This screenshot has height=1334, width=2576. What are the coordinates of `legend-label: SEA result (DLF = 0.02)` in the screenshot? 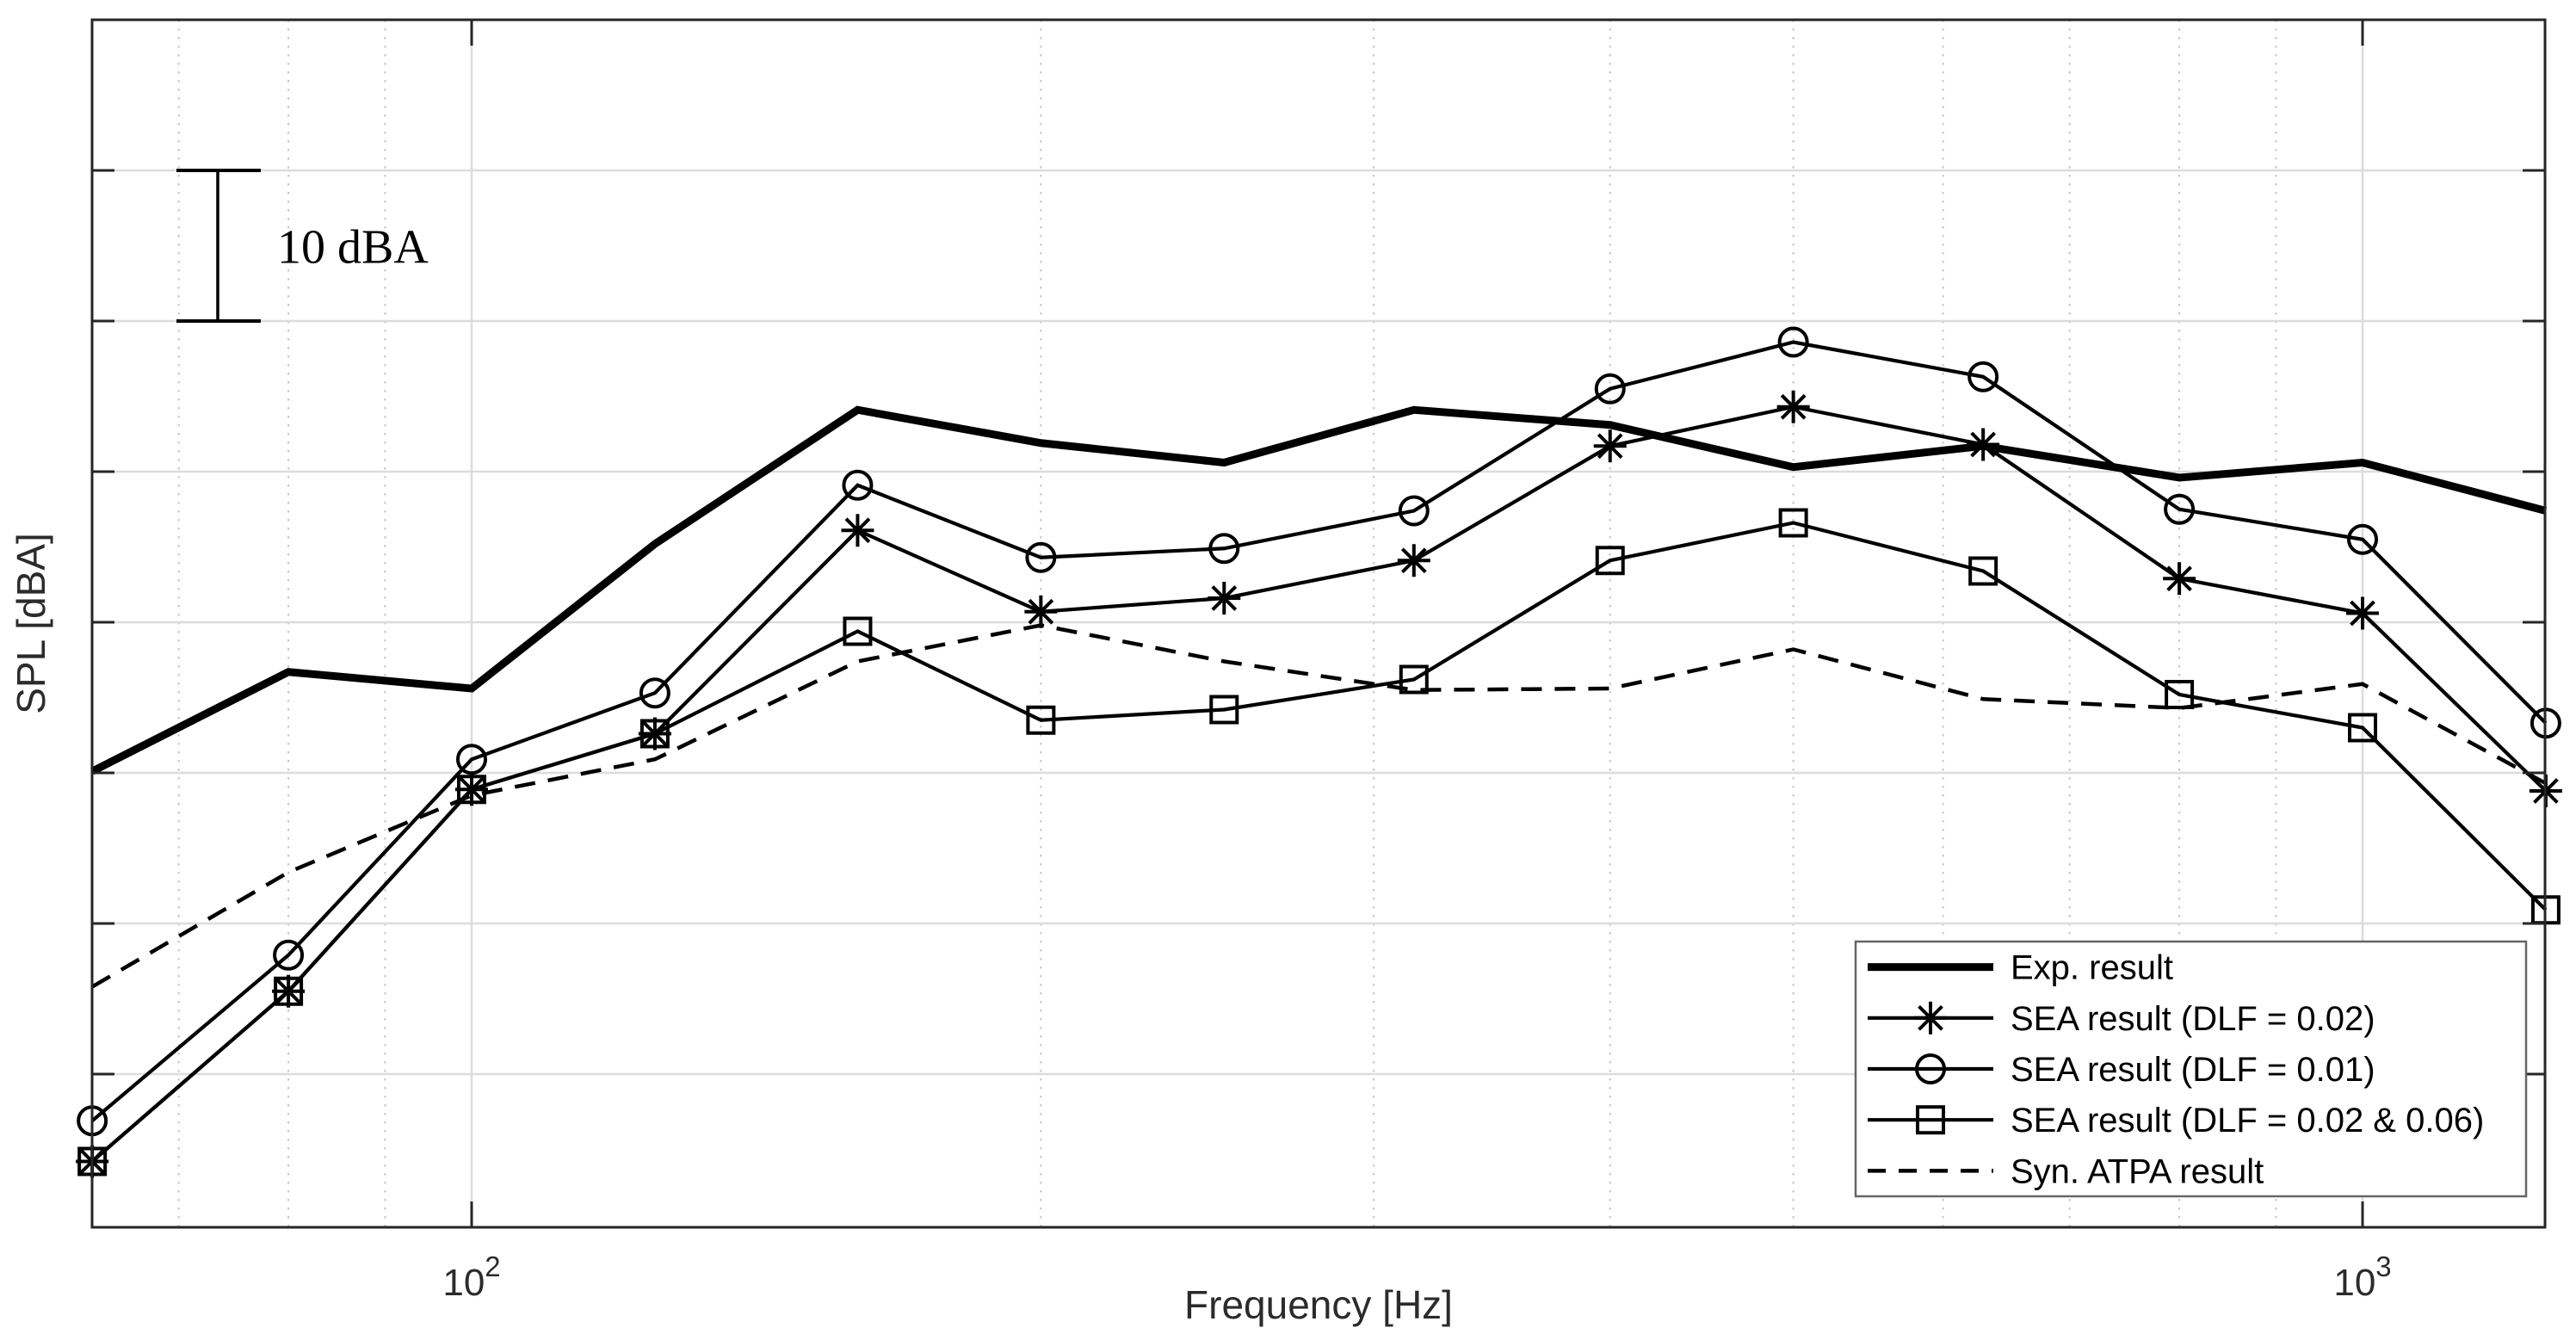 It's located at (2193, 1019).